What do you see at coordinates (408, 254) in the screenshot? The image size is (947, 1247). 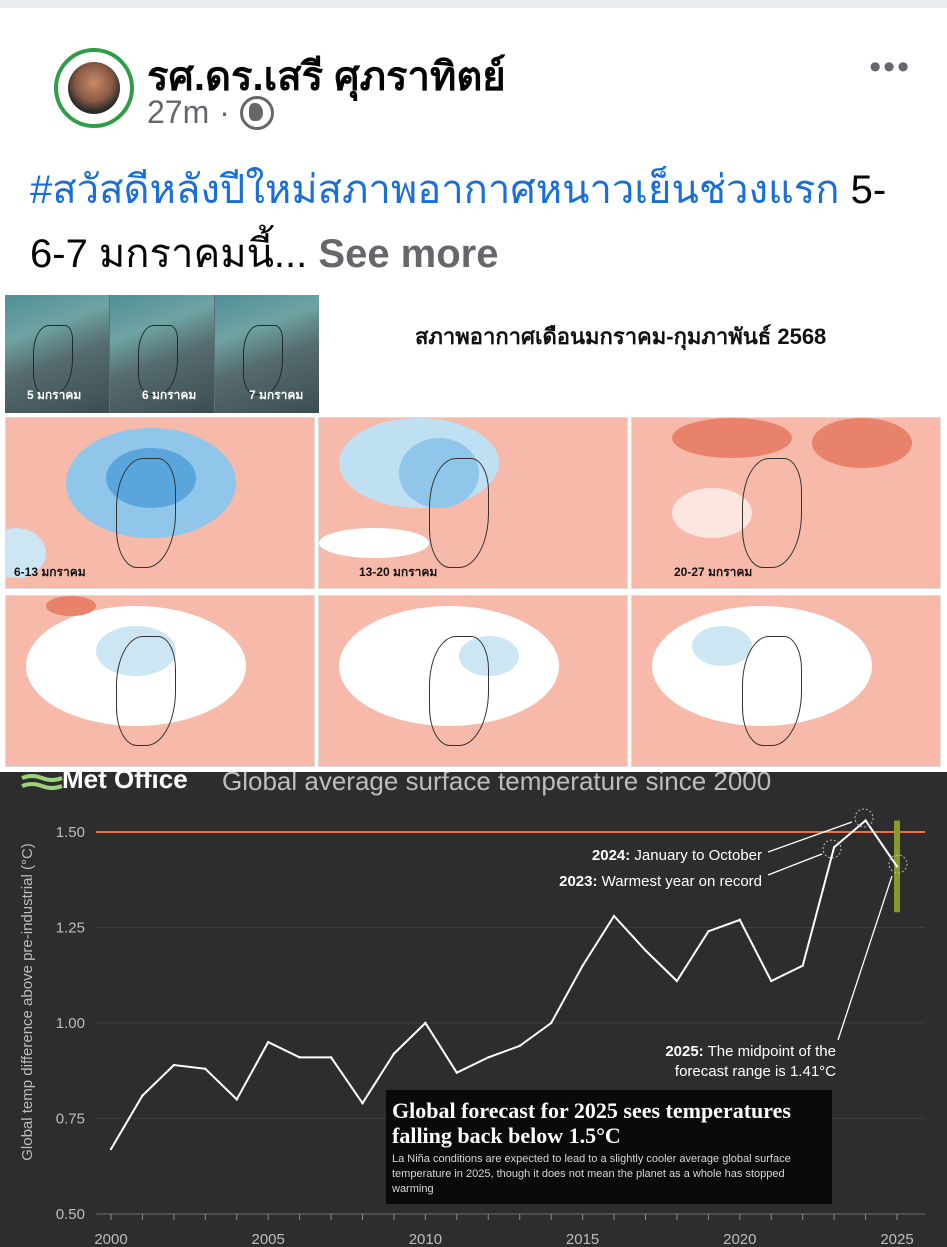 I see `see-more-button: See more` at bounding box center [408, 254].